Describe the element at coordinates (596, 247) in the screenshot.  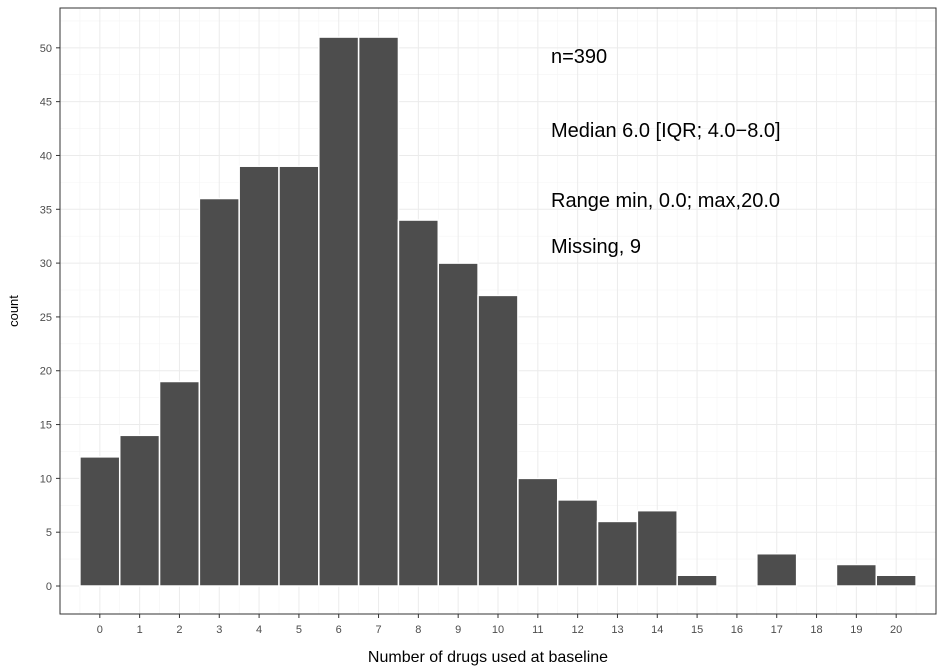
I see `annotation-missing: Missing, 9` at that location.